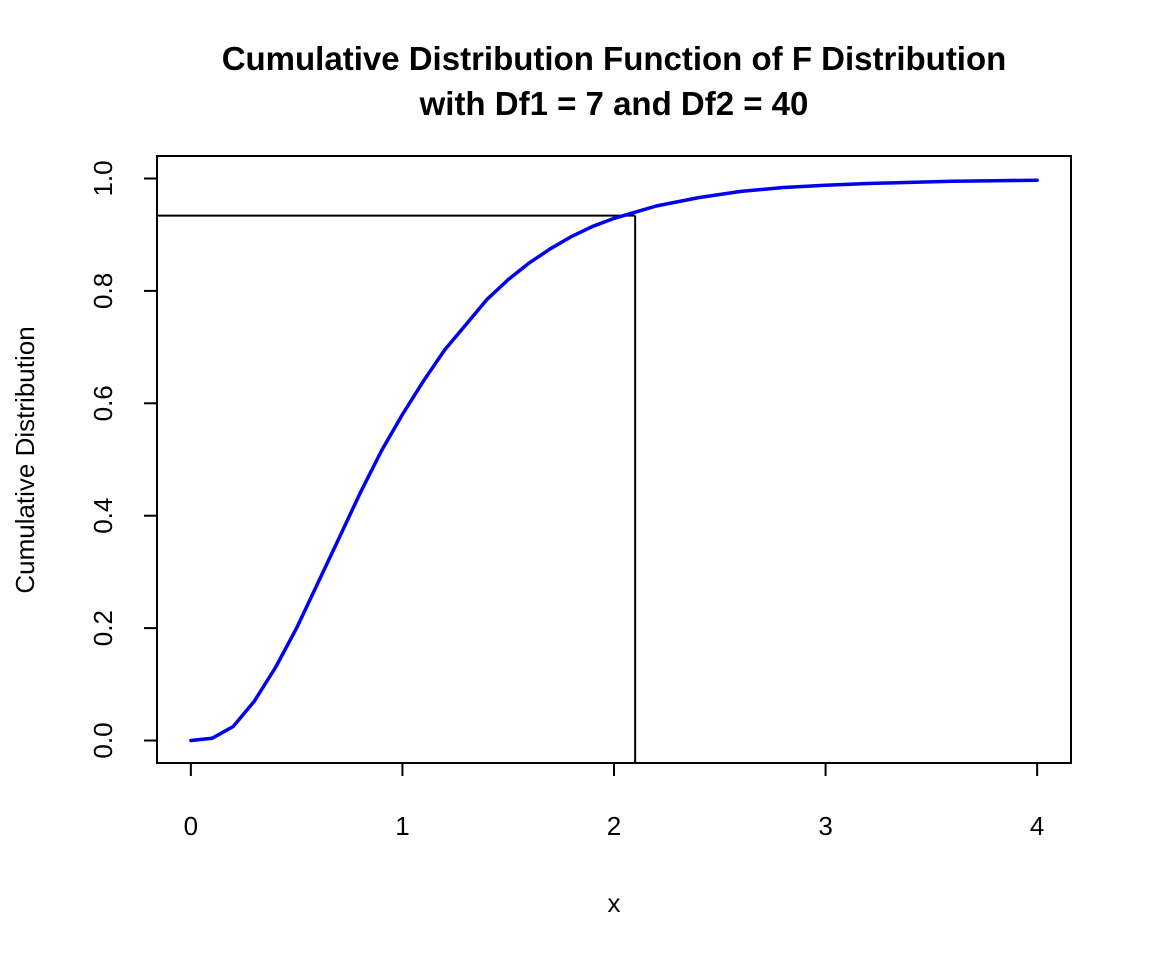  Describe the element at coordinates (103, 291) in the screenshot. I see `y-tick-label: 0.8` at that location.